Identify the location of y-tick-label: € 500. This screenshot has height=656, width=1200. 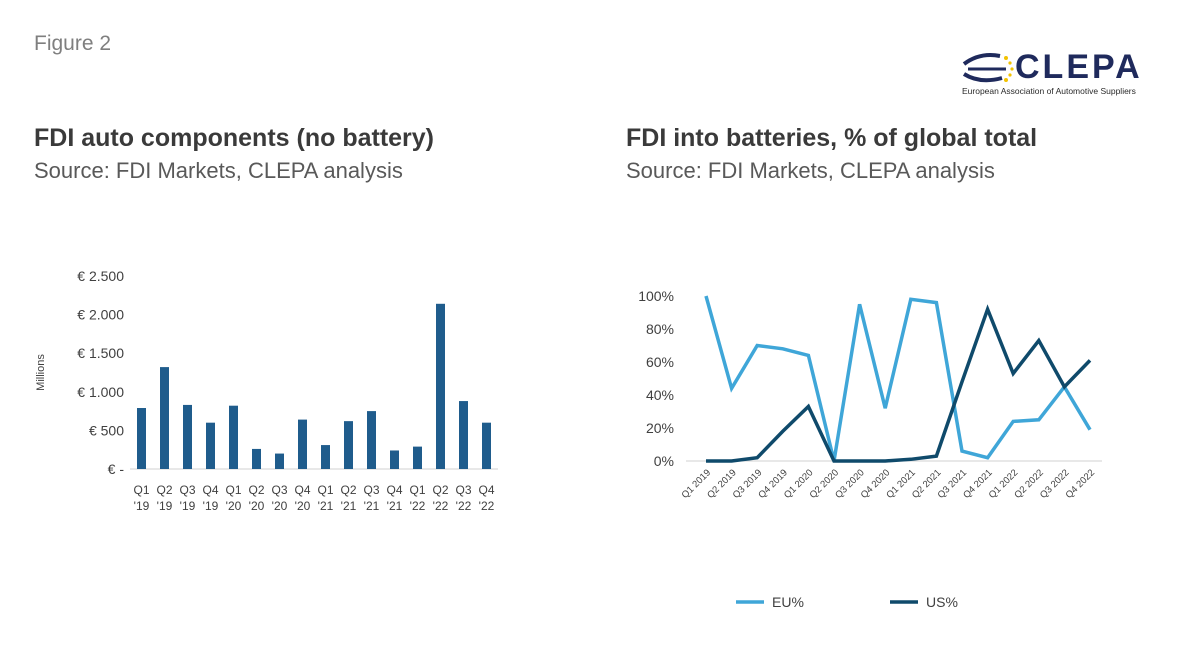
(106, 430).